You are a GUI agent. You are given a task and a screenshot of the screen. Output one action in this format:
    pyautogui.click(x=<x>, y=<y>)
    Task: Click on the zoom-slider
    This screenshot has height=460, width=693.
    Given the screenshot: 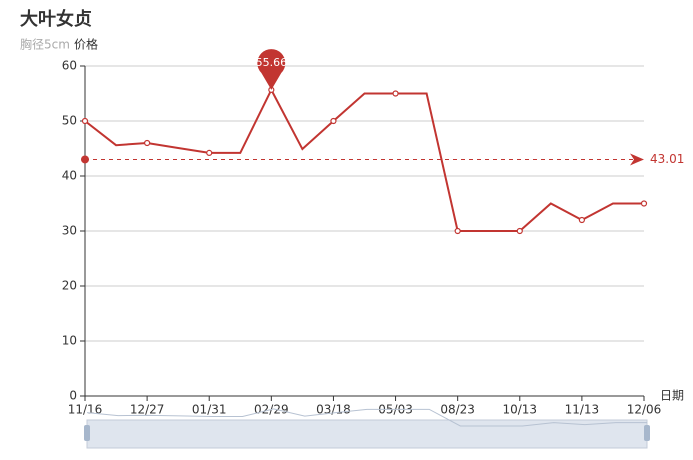 What is the action you would take?
    pyautogui.click(x=367, y=434)
    